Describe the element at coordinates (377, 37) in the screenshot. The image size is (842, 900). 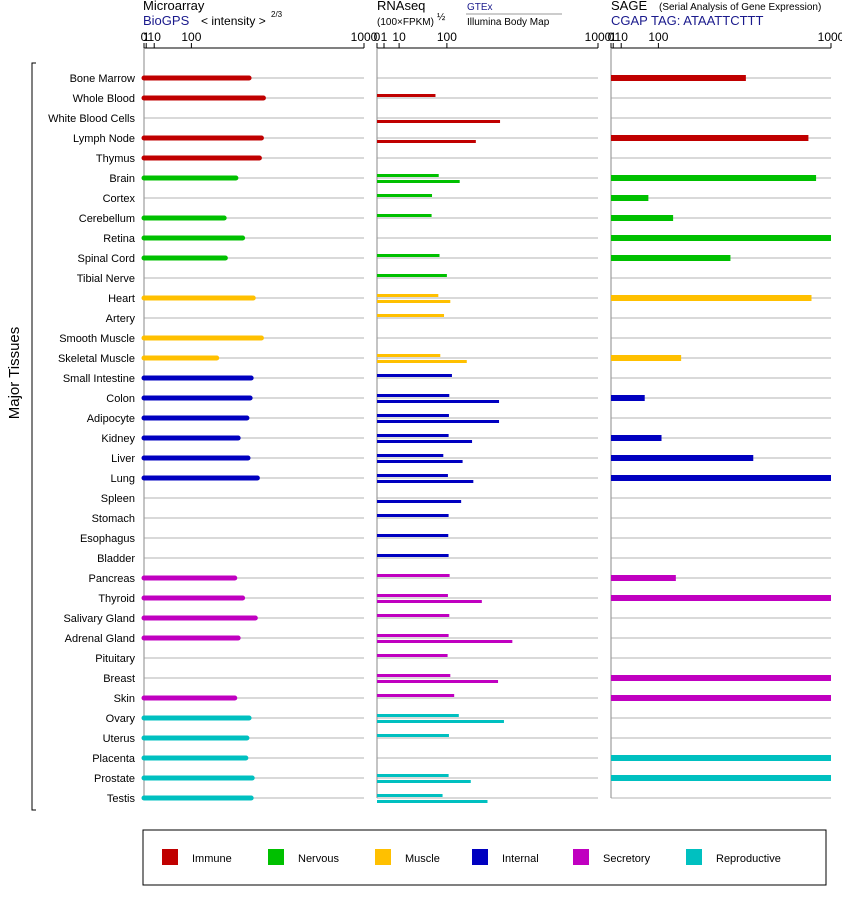
I see `rnaseq-tick-label-0: 0` at that location.